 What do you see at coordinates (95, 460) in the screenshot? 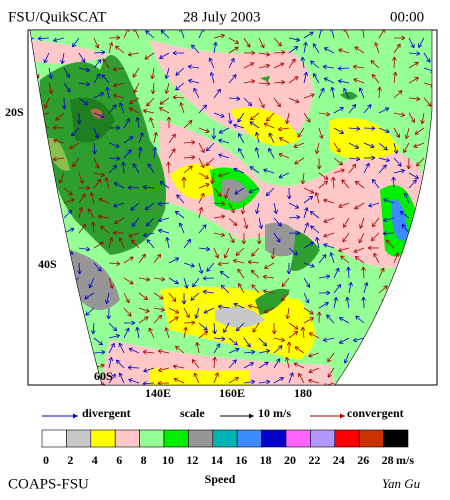
I see `colorbar-label: 4` at bounding box center [95, 460].